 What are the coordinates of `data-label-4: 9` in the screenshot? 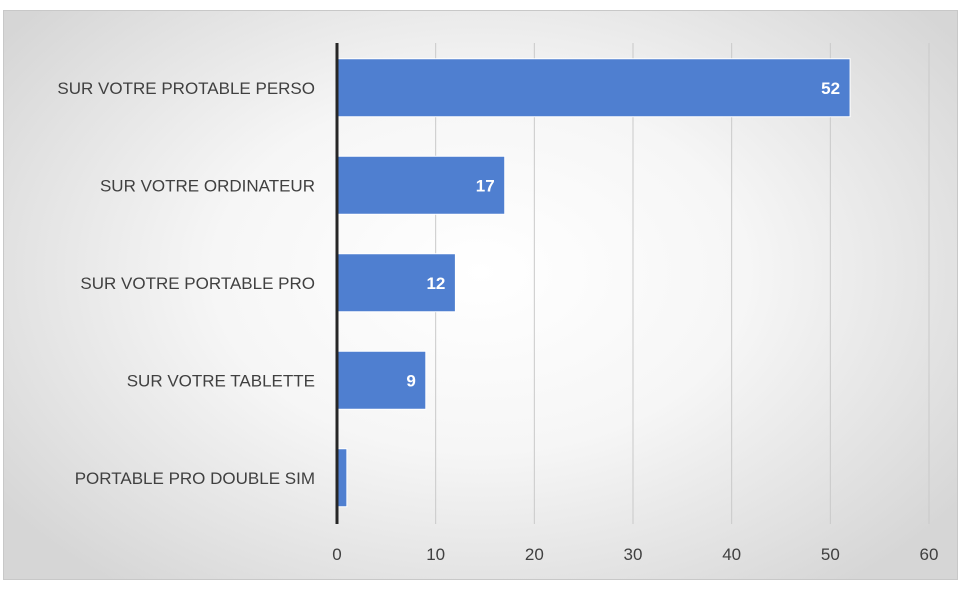 It's located at (410, 380).